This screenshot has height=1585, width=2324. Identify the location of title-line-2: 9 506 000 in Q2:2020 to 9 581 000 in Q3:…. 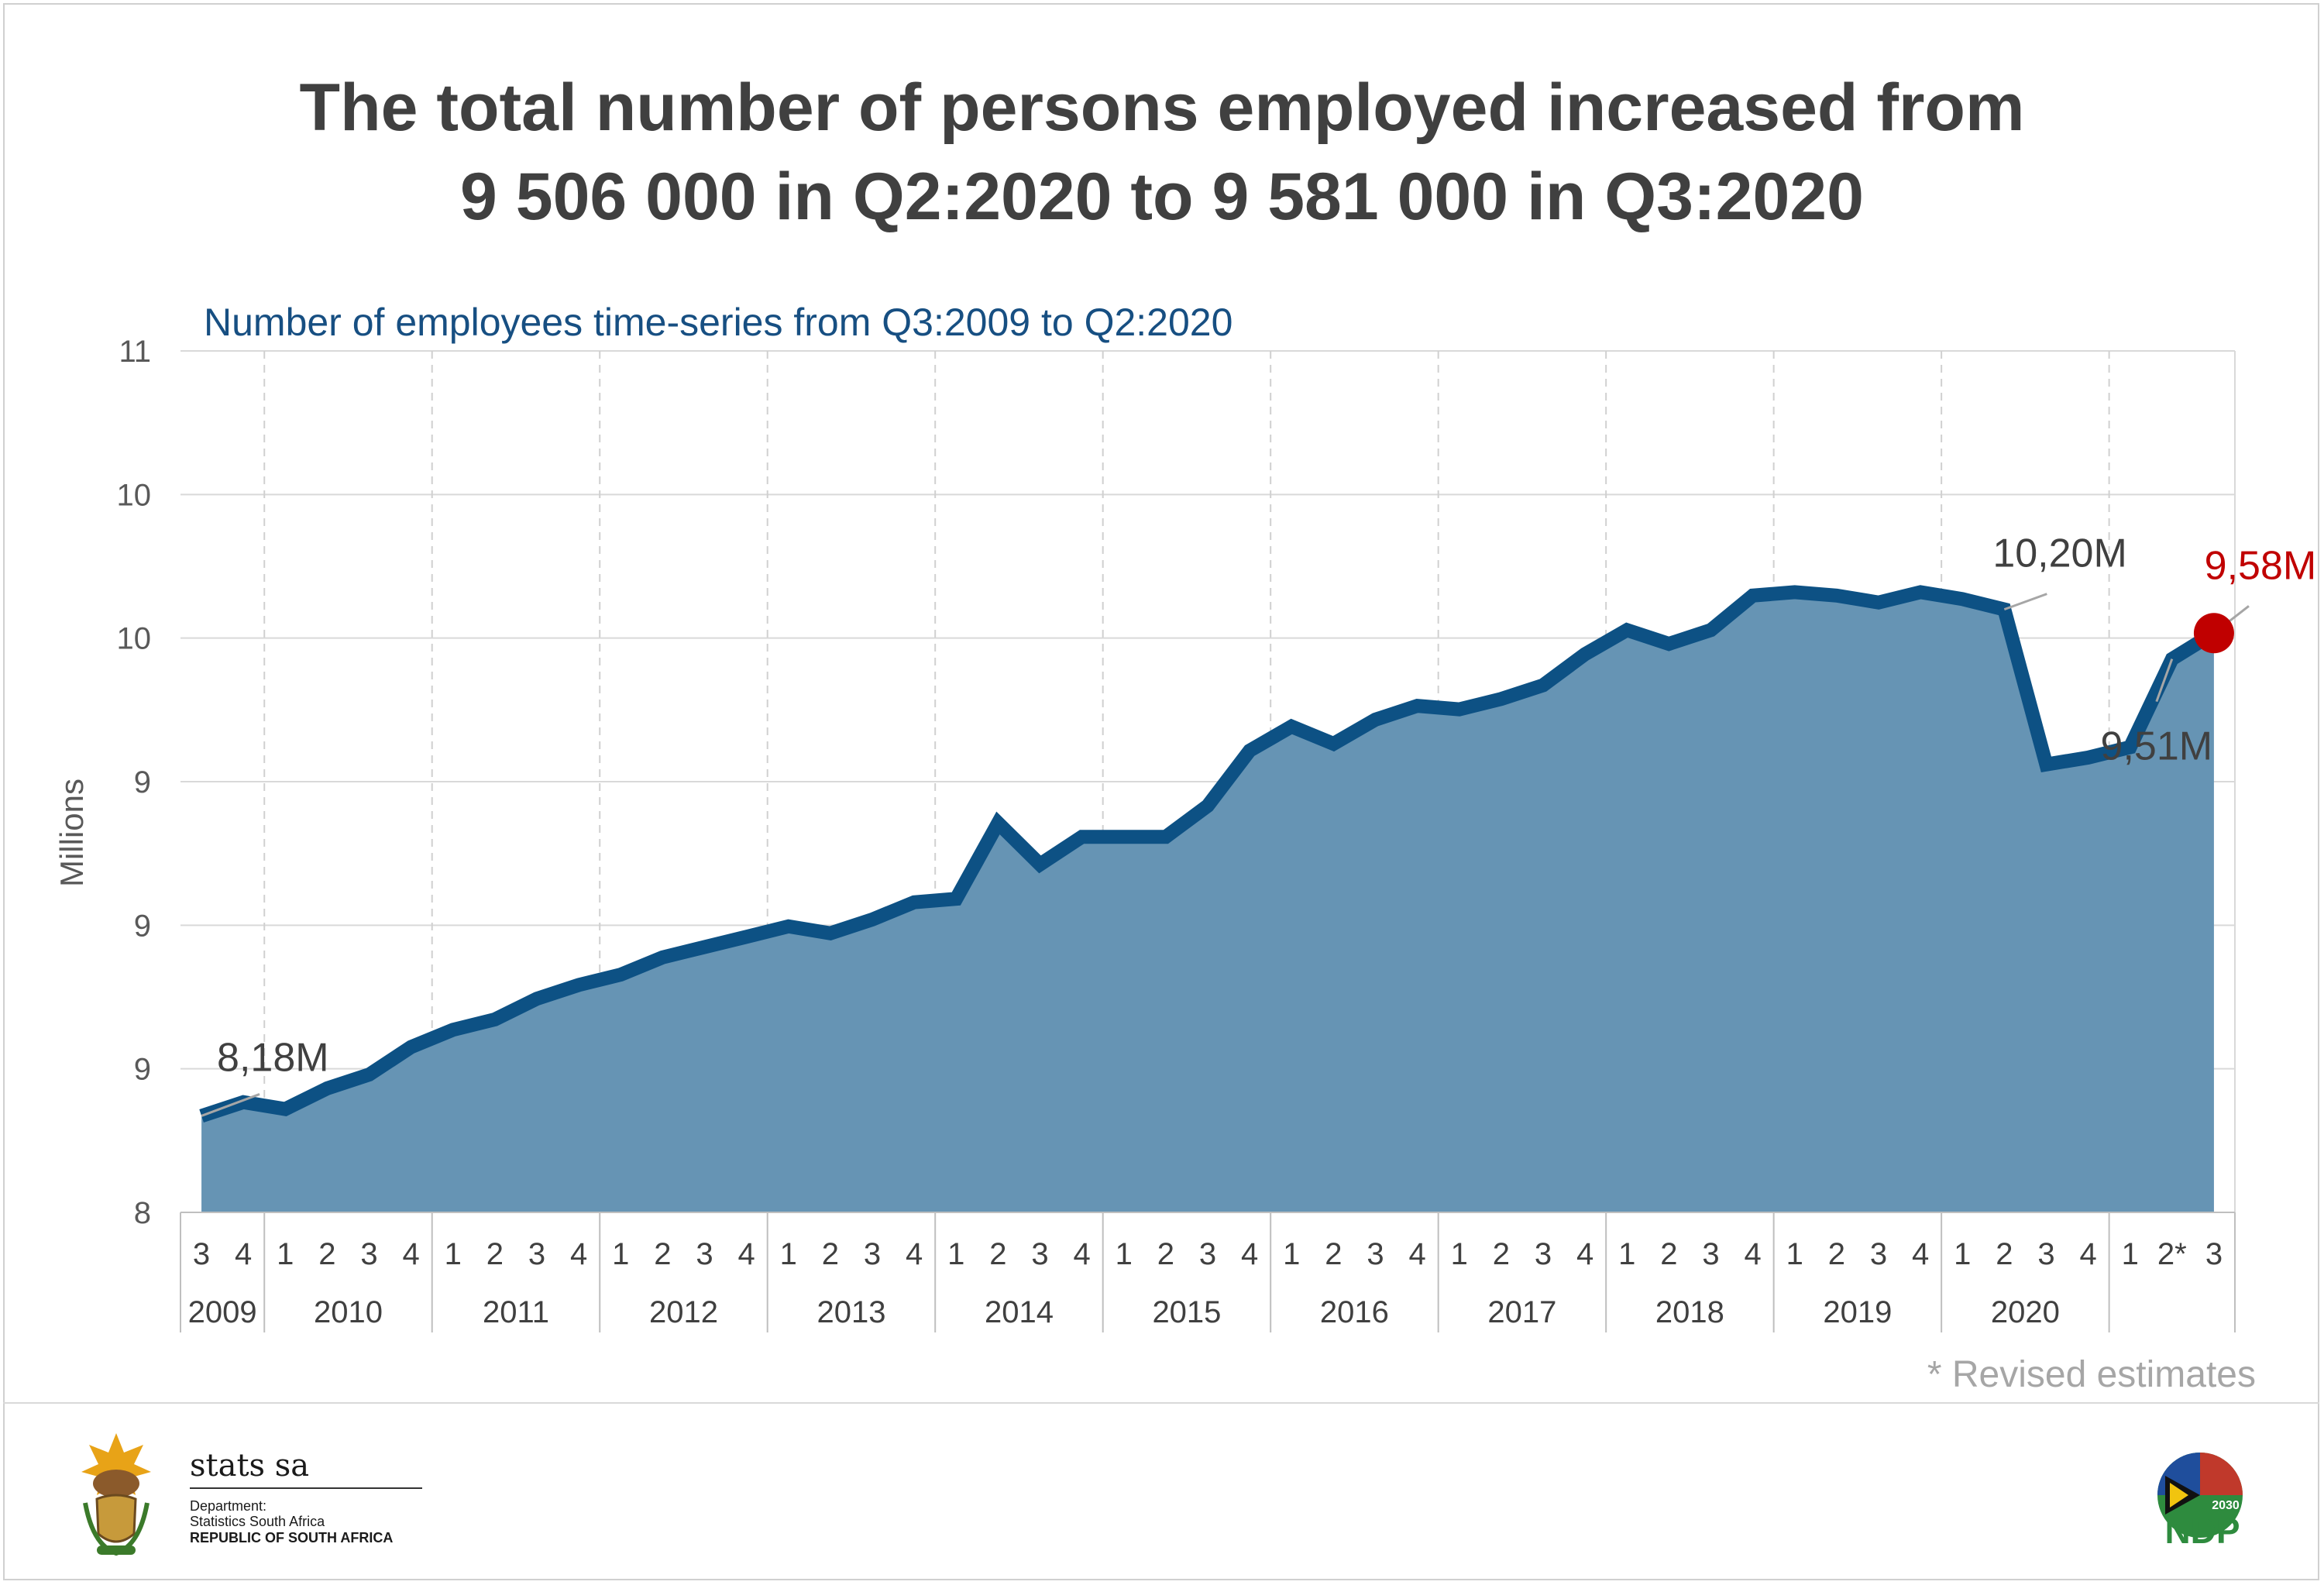
(1162, 197).